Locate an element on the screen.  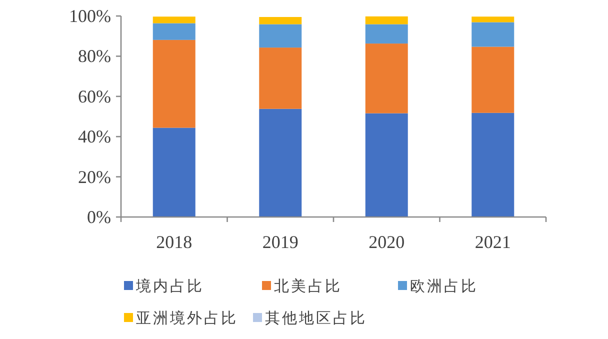
y-tick-label: 100% is located at coordinates (90, 16).